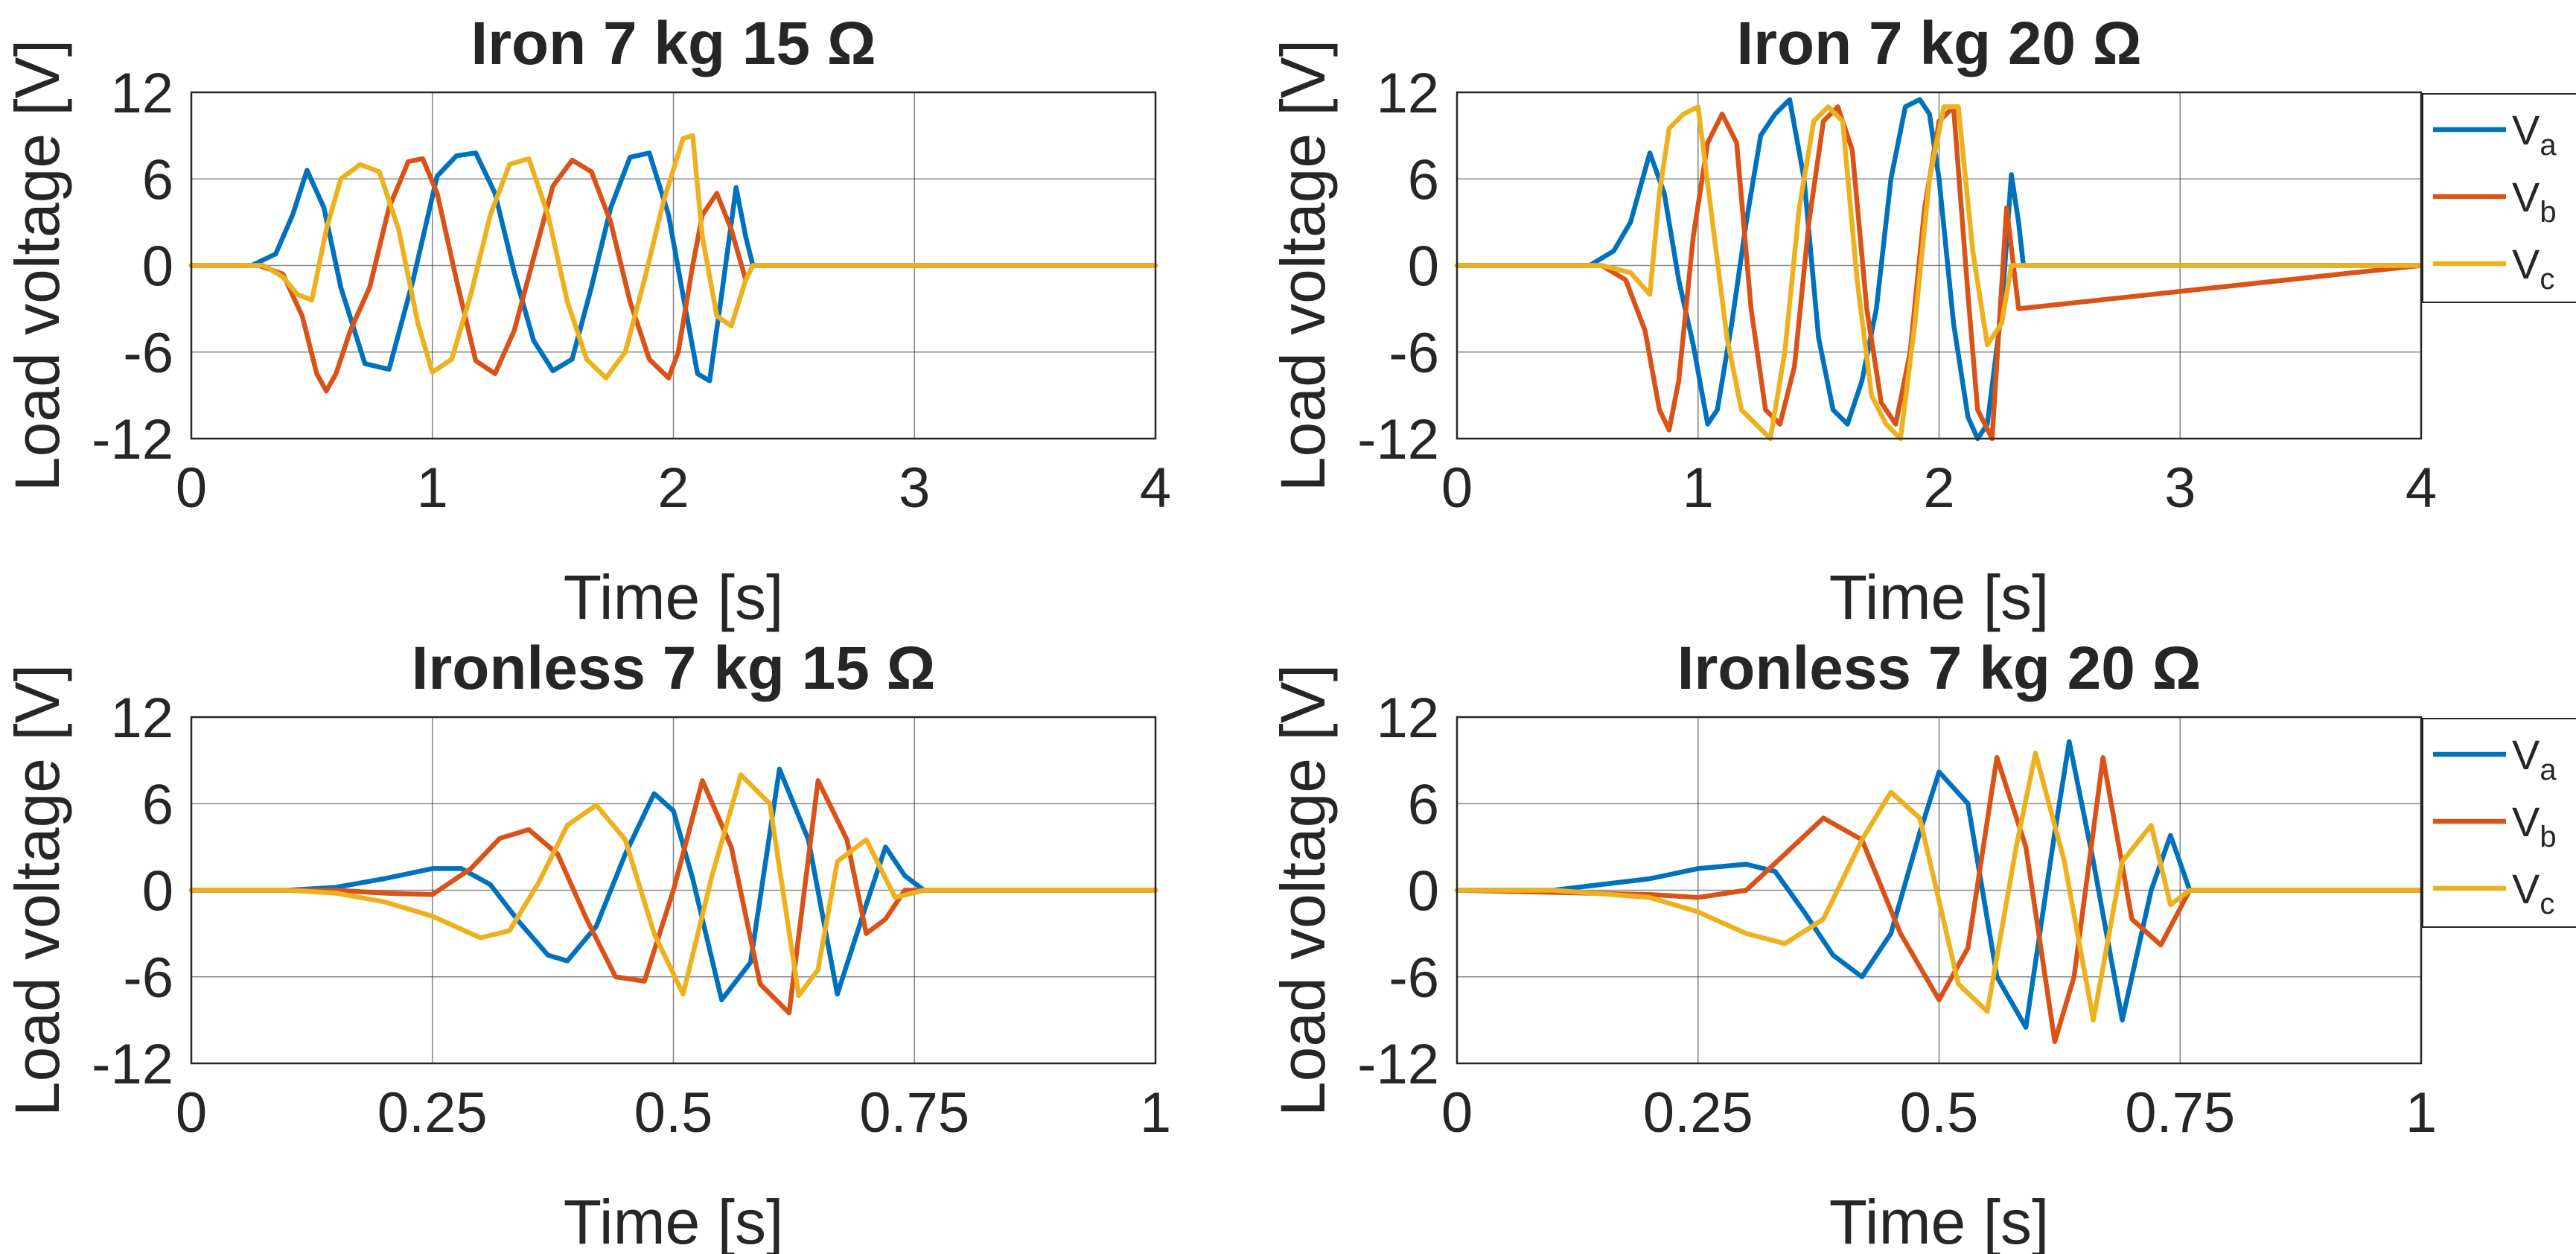 The width and height of the screenshot is (2576, 1254). Describe the element at coordinates (673, 43) in the screenshot. I see `chart-title: Iron 7 kg 15 Ω` at that location.